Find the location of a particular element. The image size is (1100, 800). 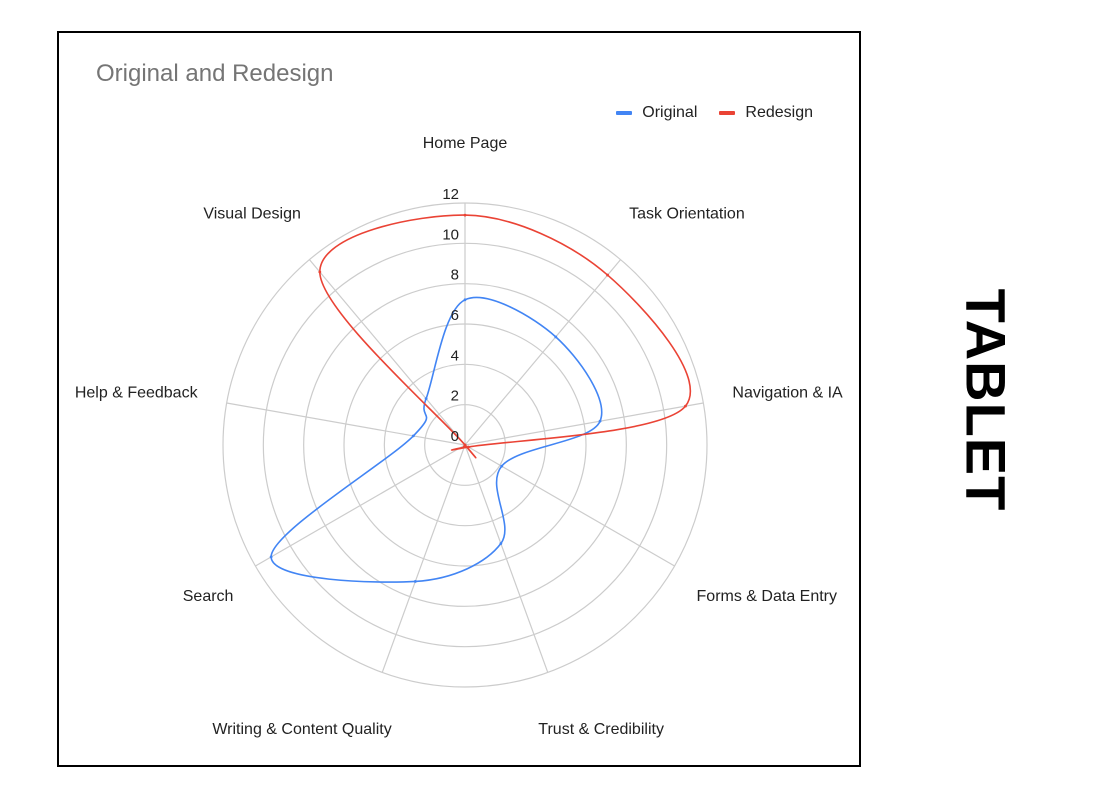

device-label: TABLET is located at coordinates (986, 400).